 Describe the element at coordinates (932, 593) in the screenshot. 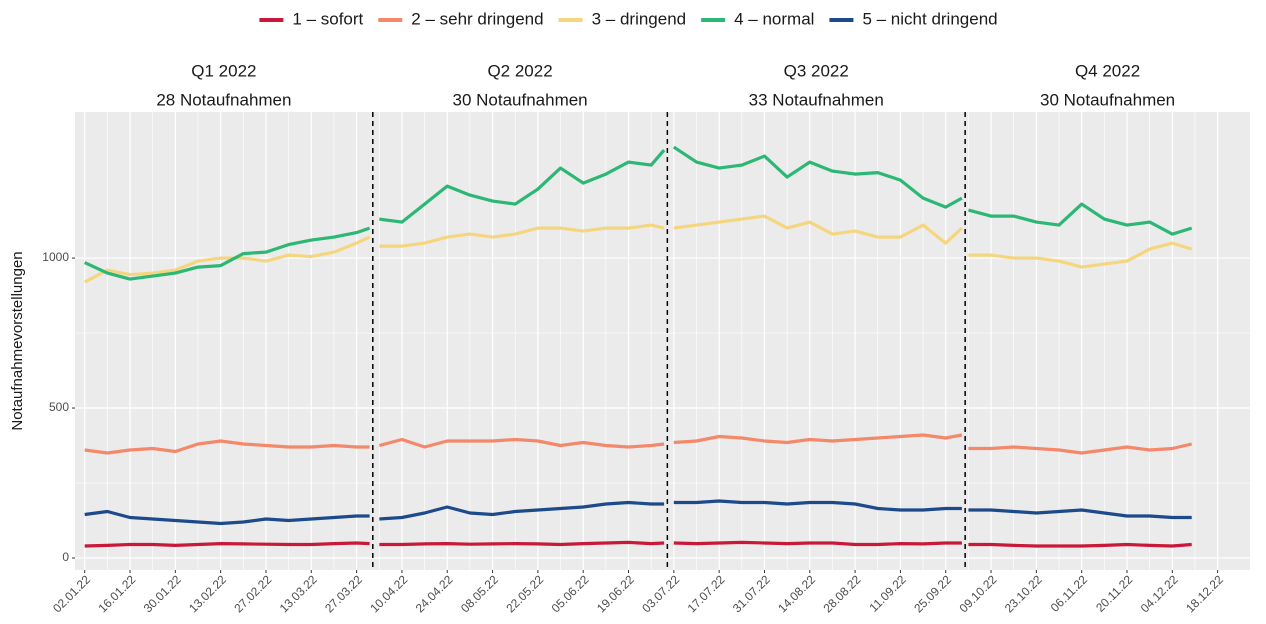

I see `x-tick-label: 25.09.22` at that location.